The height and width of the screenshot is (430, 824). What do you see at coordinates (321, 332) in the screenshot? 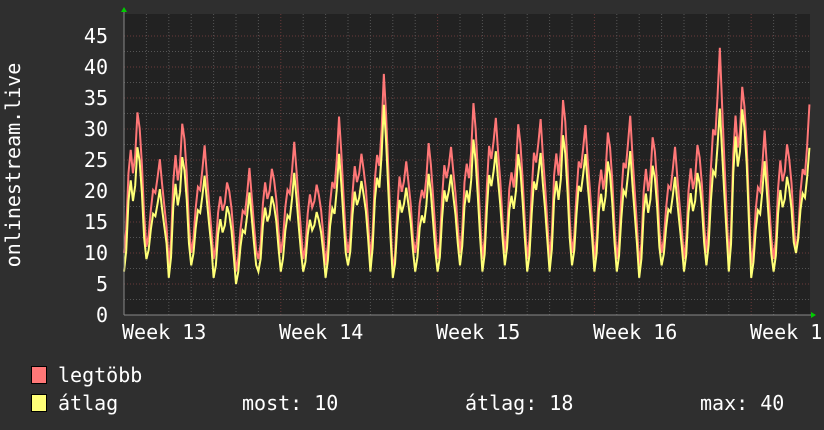
I see `x-tick-label: Week 14` at bounding box center [321, 332].